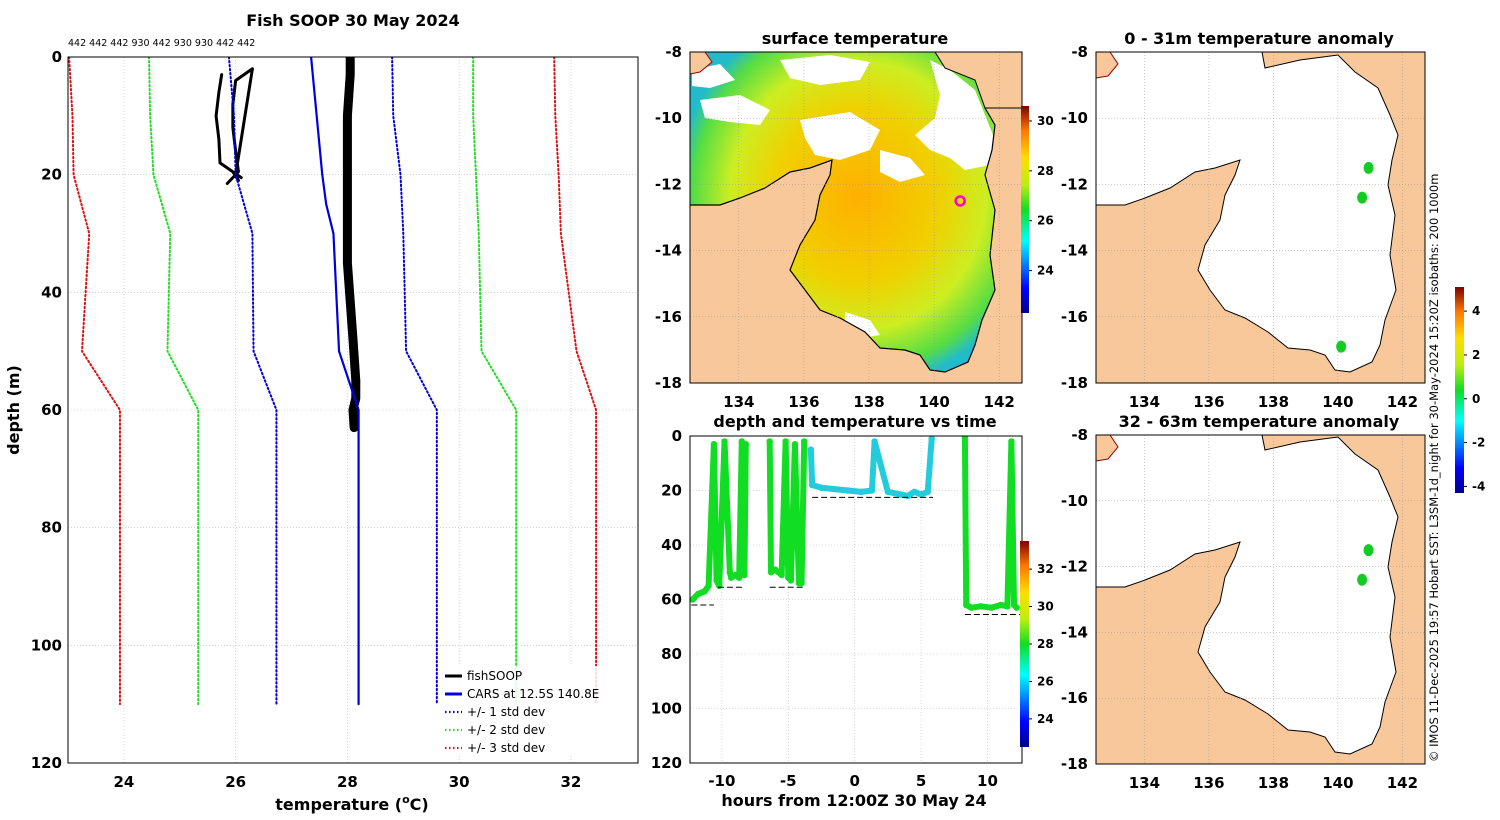 Image resolution: width=1500 pixels, height=820 pixels. What do you see at coordinates (123, 782) in the screenshot?
I see `x-tick-label: 24` at bounding box center [123, 782].